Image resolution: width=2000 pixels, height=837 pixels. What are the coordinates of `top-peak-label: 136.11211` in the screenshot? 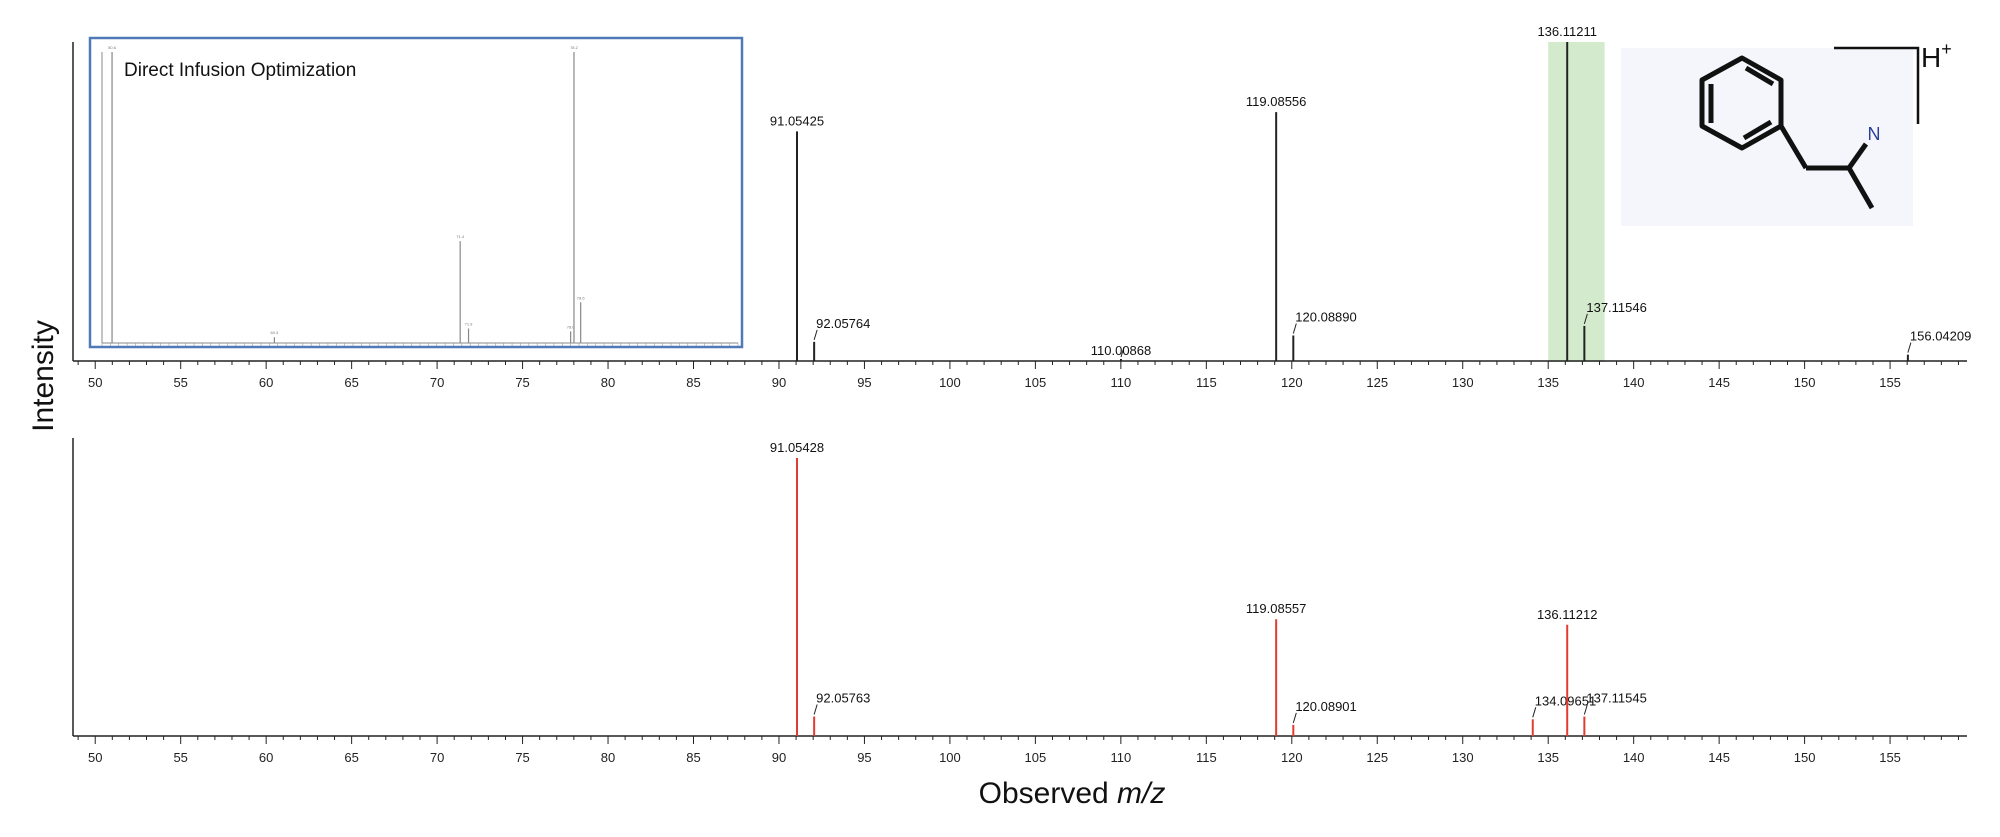 It's located at (1567, 31).